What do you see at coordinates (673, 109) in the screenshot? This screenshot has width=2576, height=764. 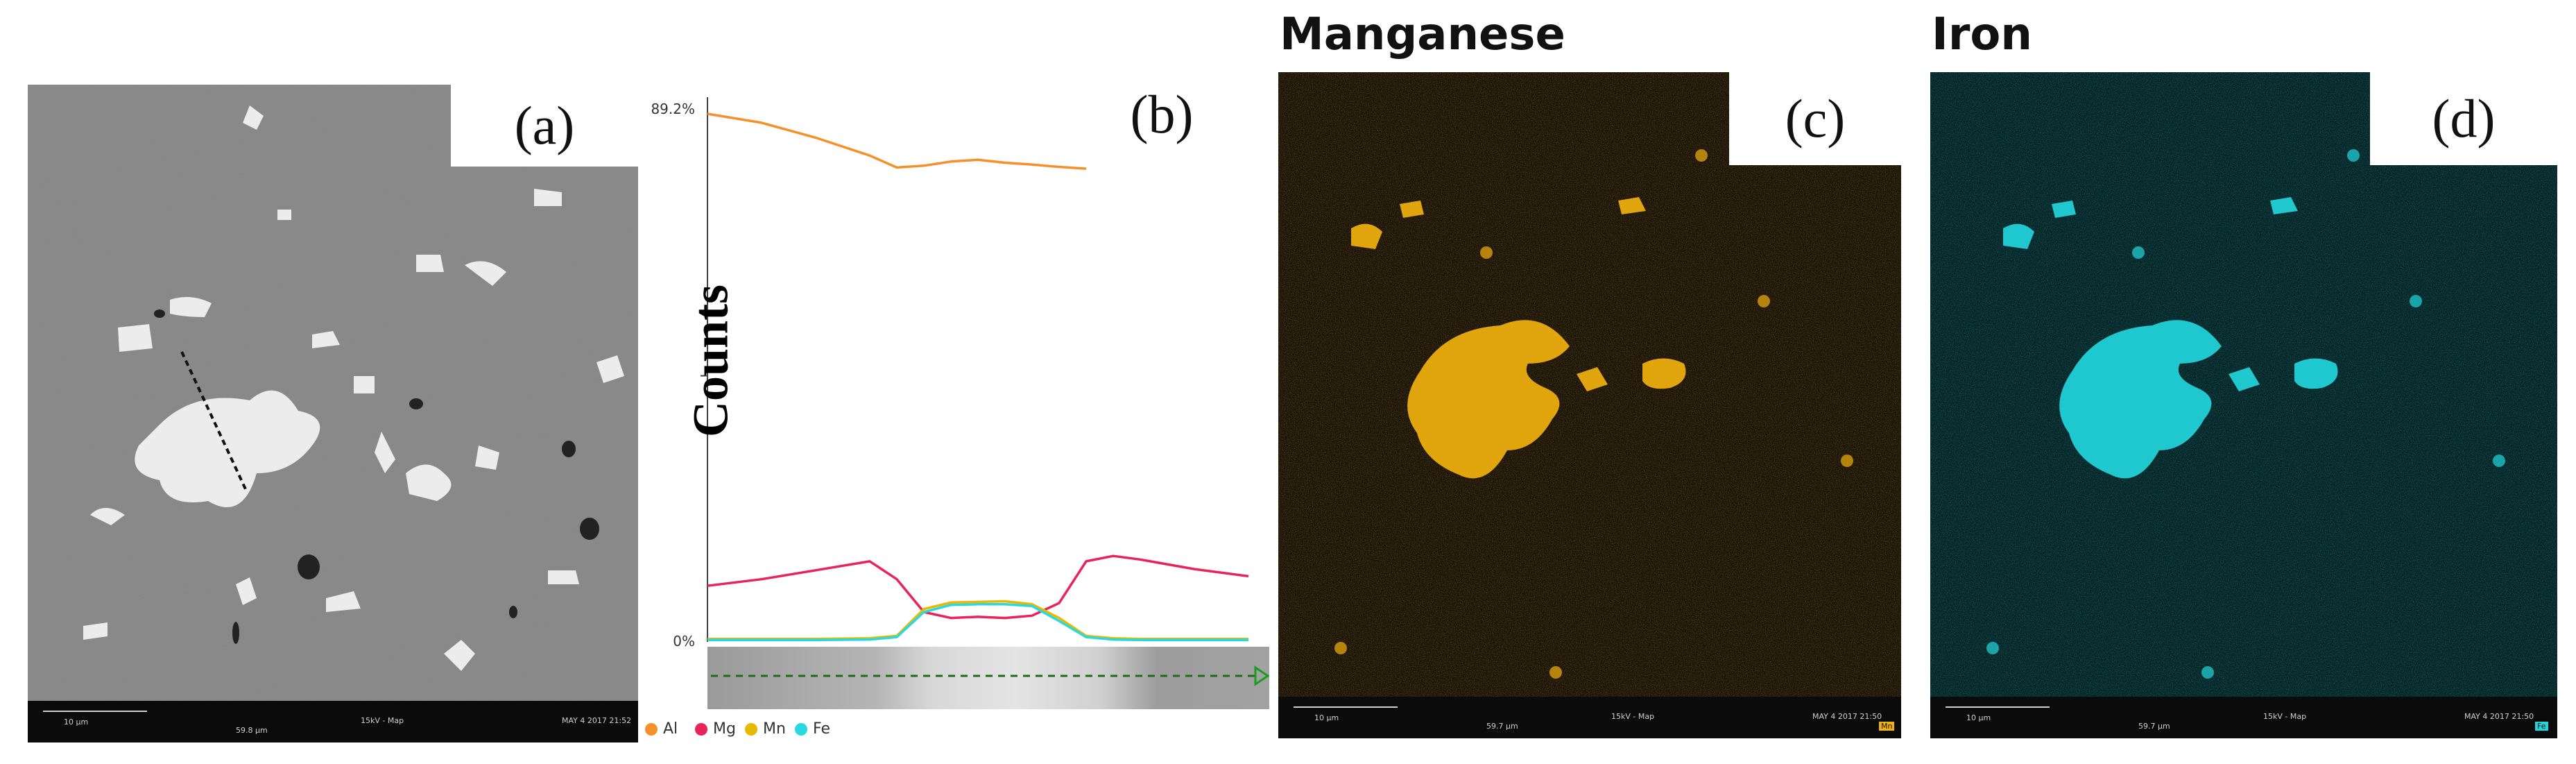 I see `y-tick-label: 89.2%` at bounding box center [673, 109].